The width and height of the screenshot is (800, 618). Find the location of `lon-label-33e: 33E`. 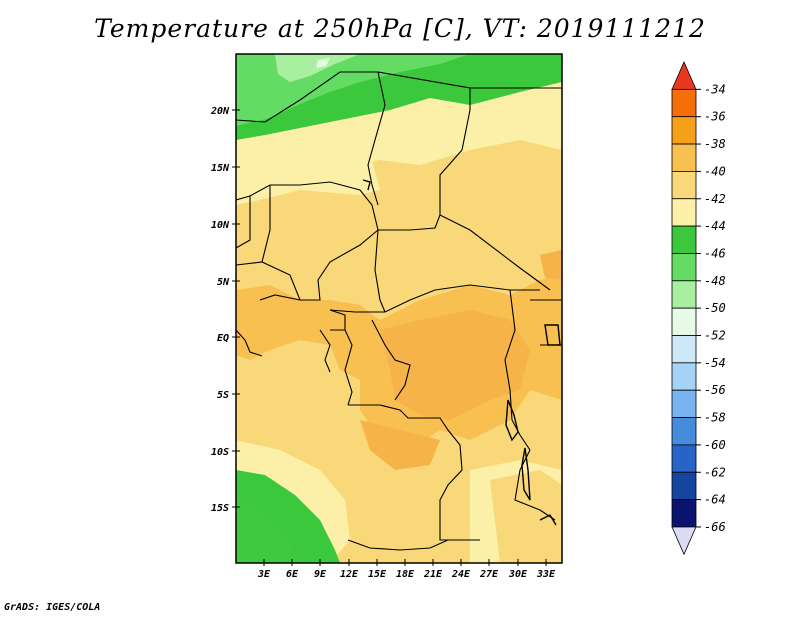

lon-label-33e: 33E is located at coordinates (546, 574).